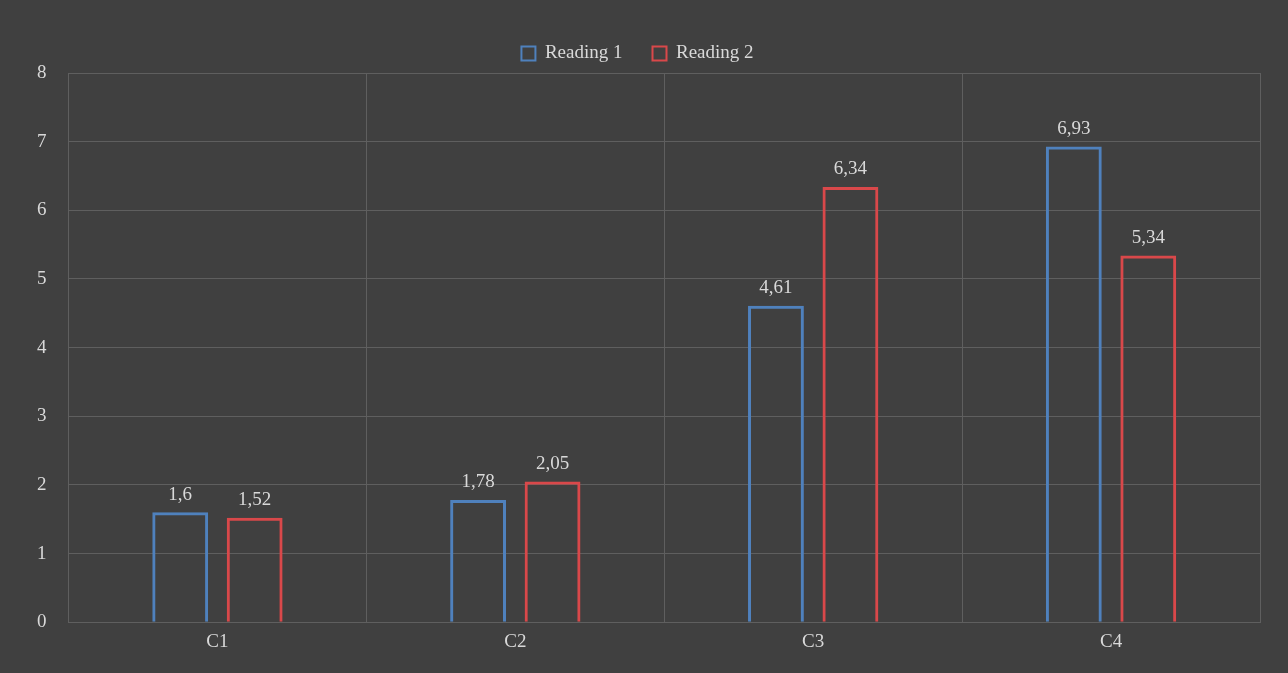 The image size is (1288, 673). I want to click on y-tick-label: 7, so click(42, 140).